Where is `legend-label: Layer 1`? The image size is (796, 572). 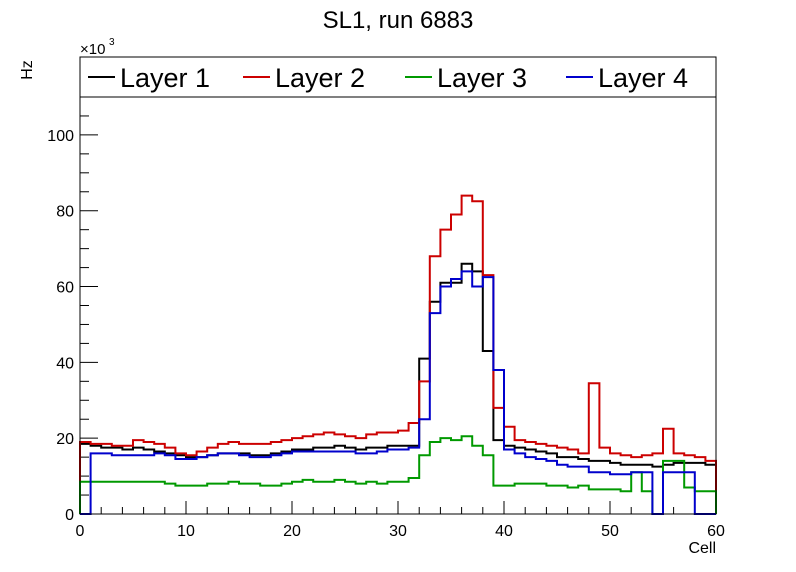
legend-label: Layer 1 is located at coordinates (165, 78).